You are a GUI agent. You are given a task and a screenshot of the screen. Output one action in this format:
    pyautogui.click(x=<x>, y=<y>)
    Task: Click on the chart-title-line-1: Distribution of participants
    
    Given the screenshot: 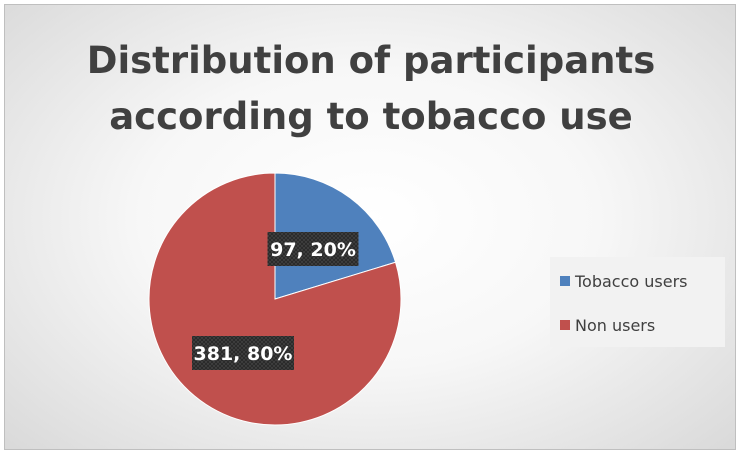 What is the action you would take?
    pyautogui.click(x=371, y=60)
    